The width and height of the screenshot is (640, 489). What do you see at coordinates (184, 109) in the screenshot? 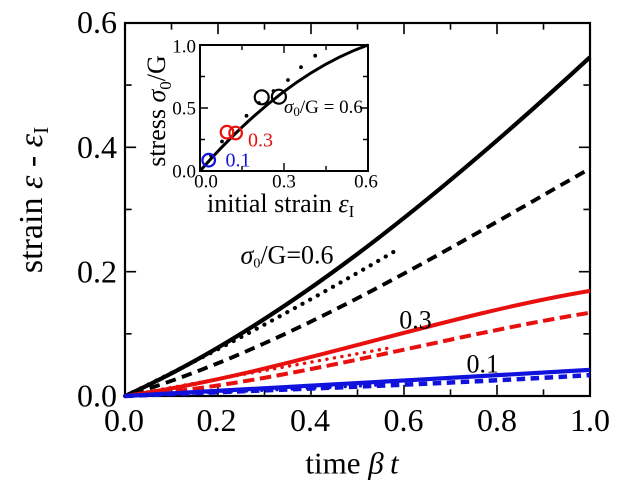
I see `svg-text: 0.5` at bounding box center [184, 109].